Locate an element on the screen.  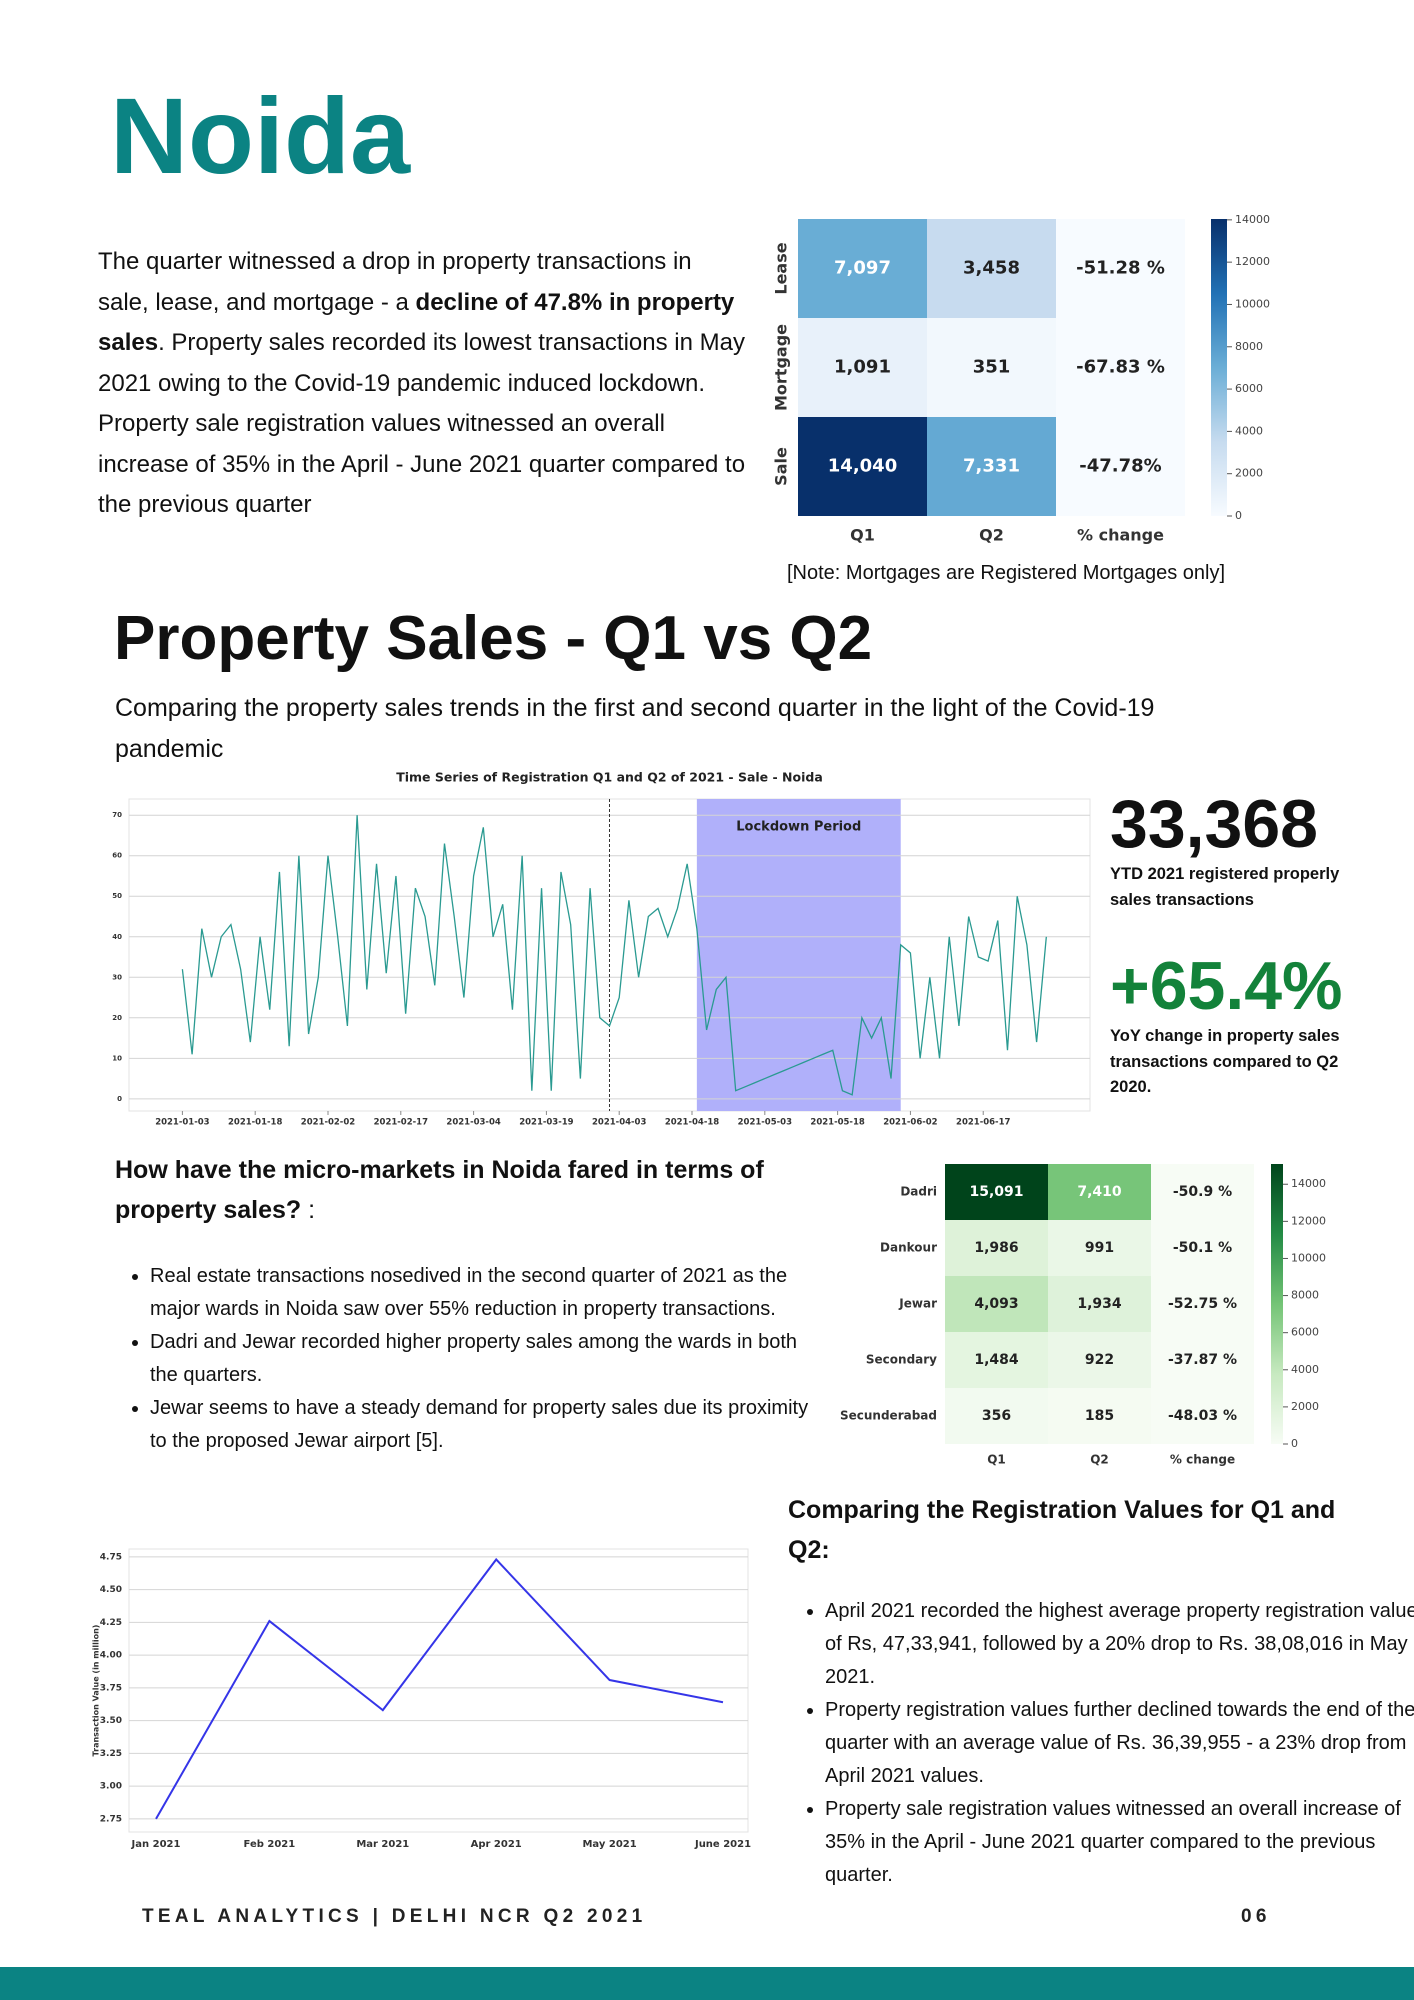
cell-label: 1,484 is located at coordinates (996, 1360).